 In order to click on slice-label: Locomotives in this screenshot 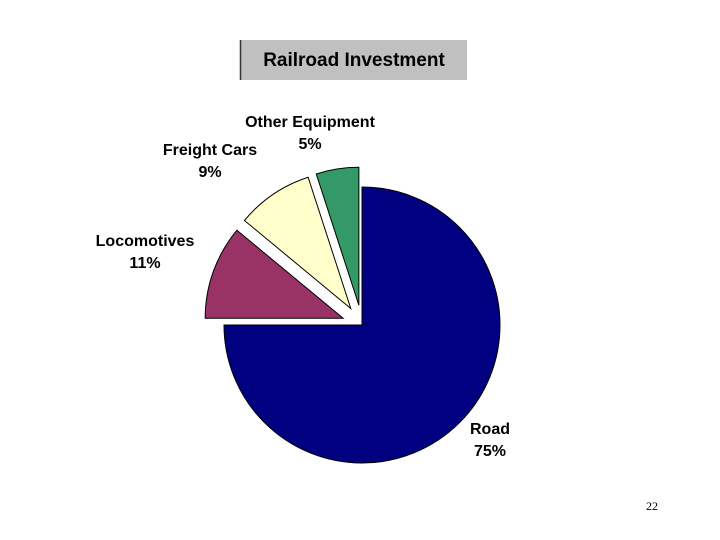, I will do `click(145, 241)`.